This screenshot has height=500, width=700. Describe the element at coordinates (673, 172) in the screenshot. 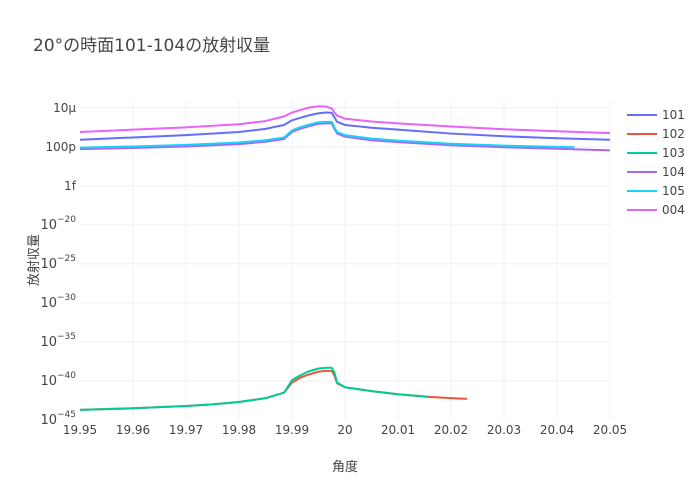

I see `legend-label: 104` at that location.